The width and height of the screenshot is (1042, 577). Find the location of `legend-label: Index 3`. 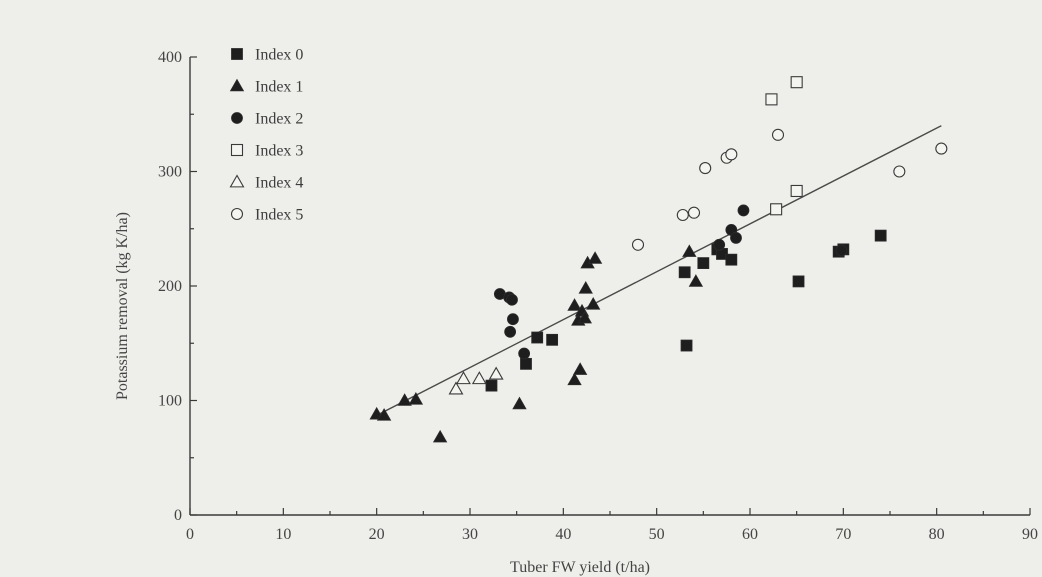

legend-label: Index 3 is located at coordinates (279, 151).